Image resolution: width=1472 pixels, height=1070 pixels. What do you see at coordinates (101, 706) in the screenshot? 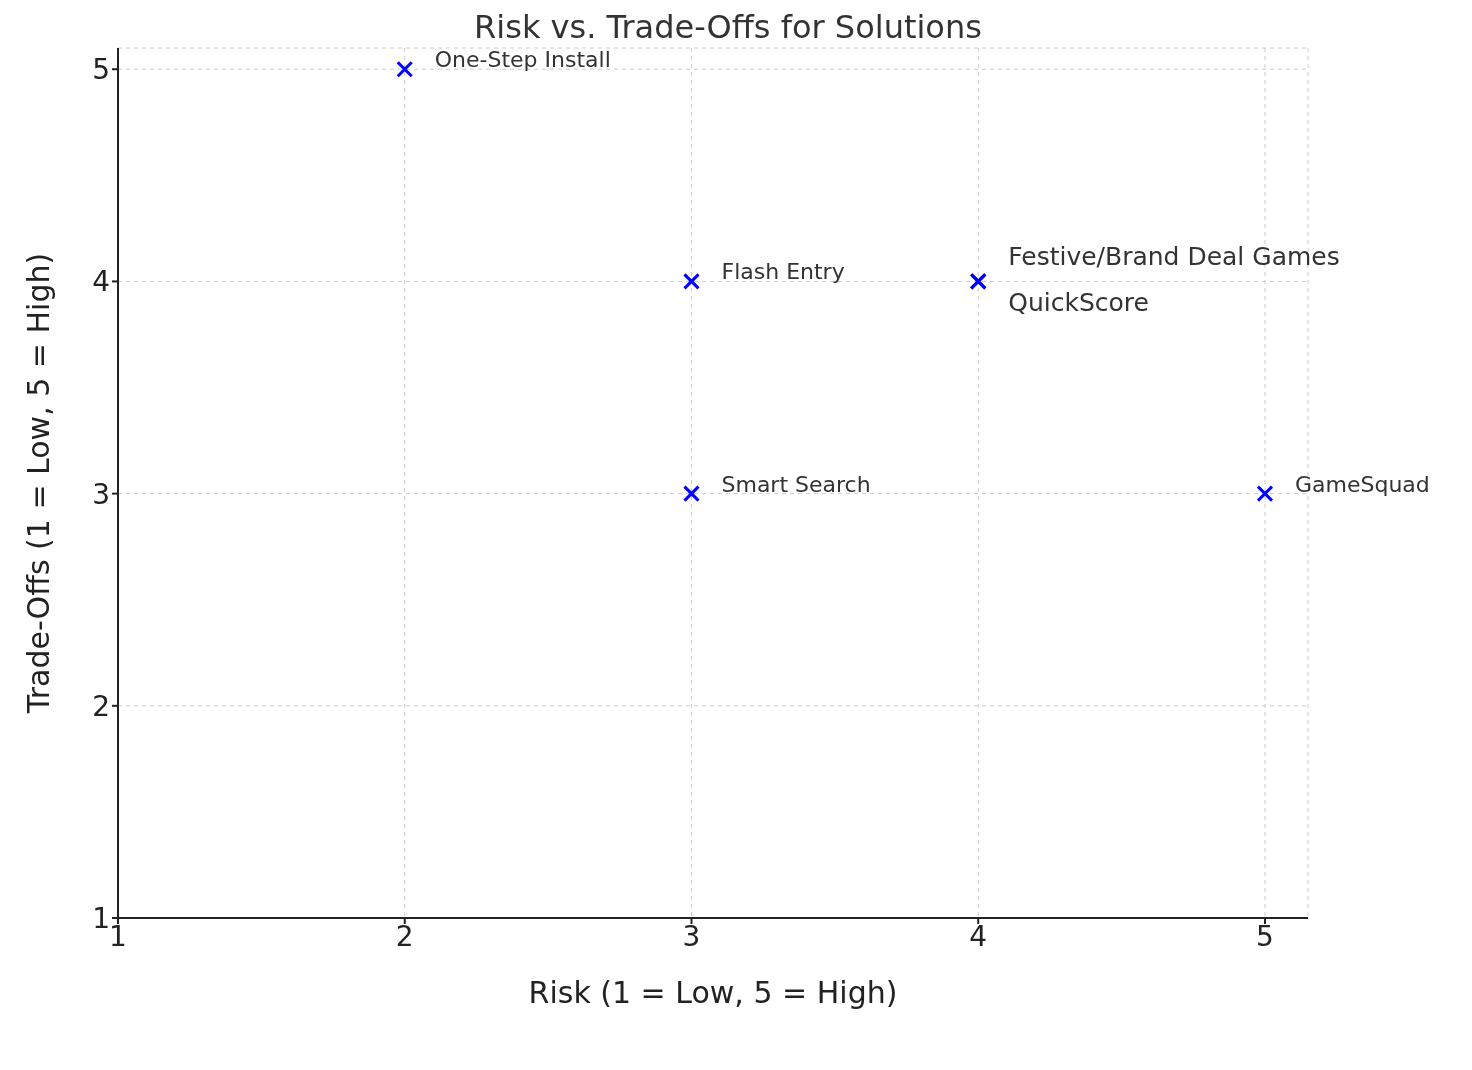
I see `y-tick-label: 2` at bounding box center [101, 706].